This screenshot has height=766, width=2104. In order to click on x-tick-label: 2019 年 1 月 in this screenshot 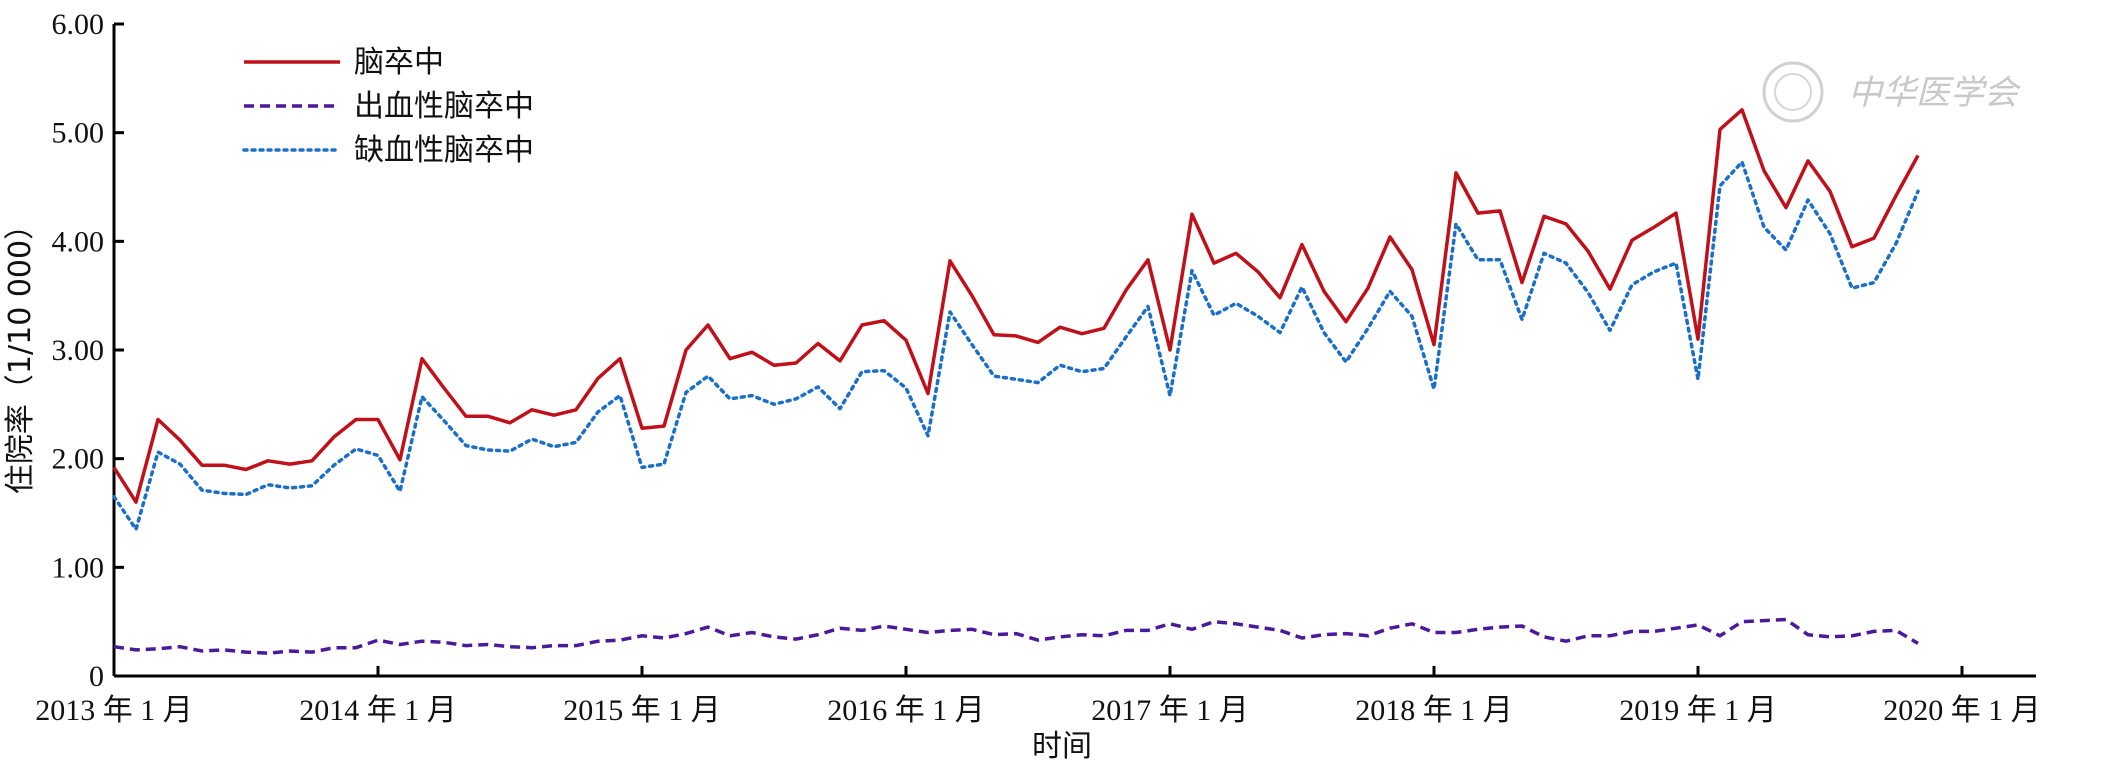, I will do `click(1698, 710)`.